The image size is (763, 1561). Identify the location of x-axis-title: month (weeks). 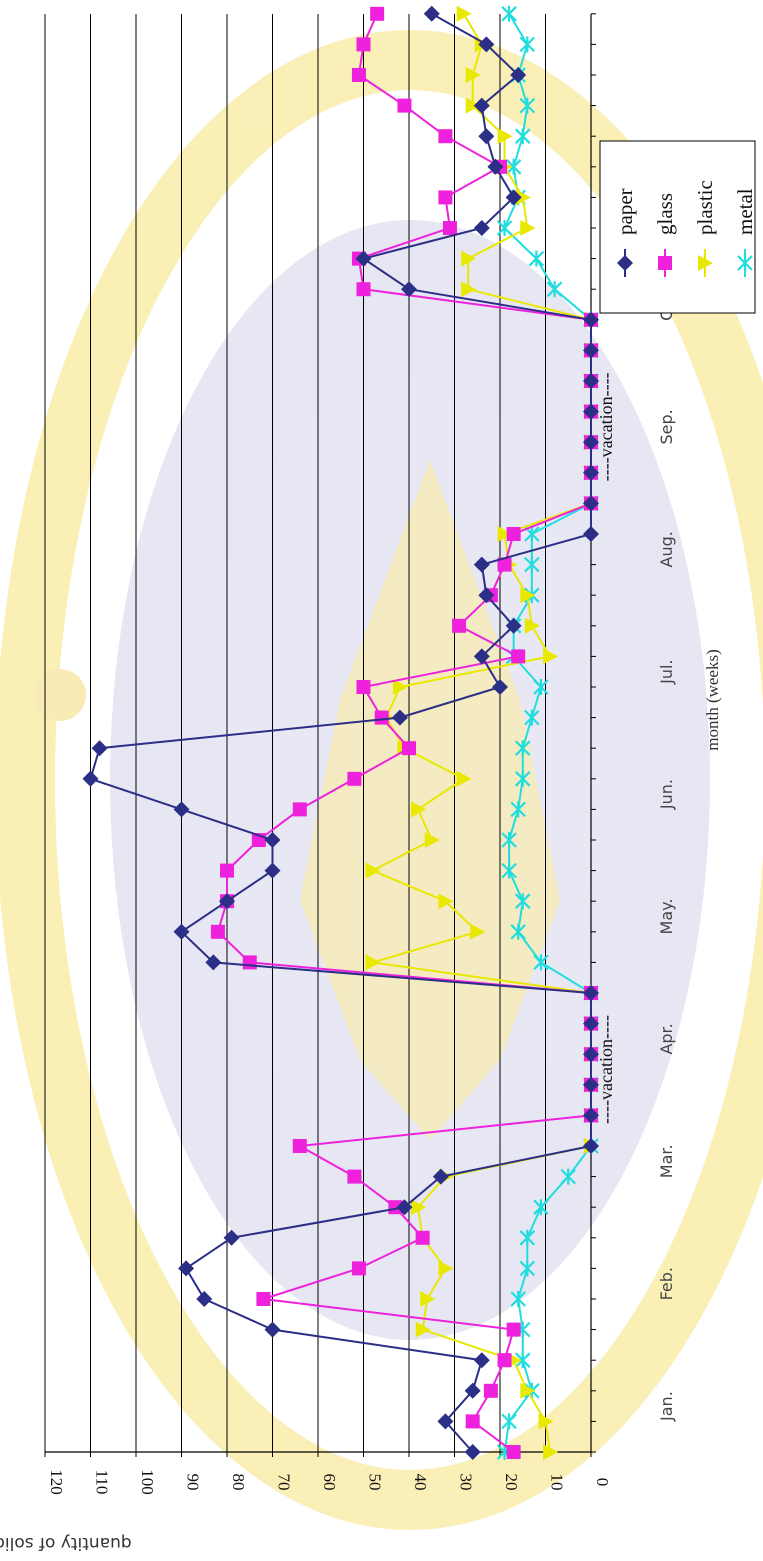
(712, 700).